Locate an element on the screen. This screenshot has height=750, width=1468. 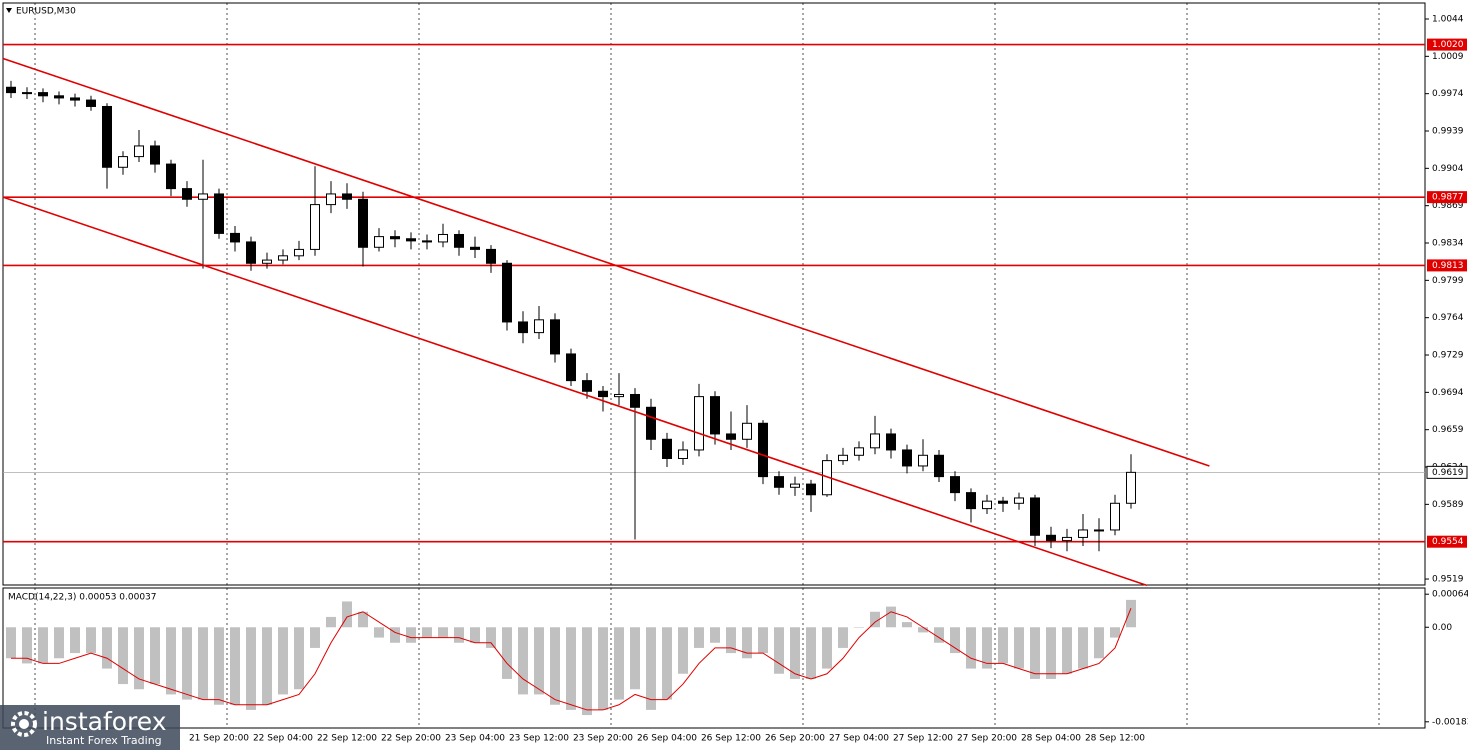
x-tick-label: 22 Sep 04:00 is located at coordinates (283, 739).